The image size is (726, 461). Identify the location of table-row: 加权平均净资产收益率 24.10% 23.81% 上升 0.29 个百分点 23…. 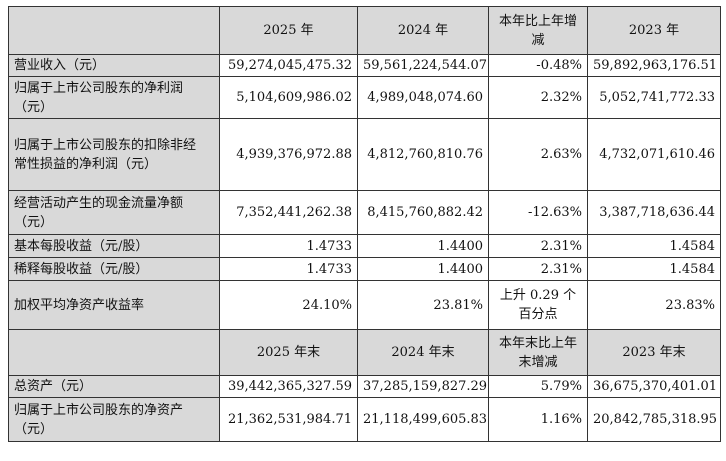
(364, 305).